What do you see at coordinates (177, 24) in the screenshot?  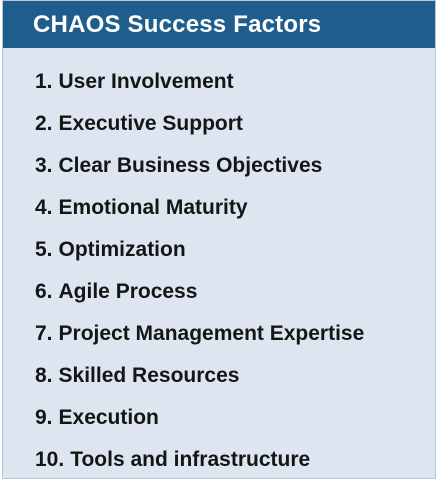 I see `panel-title: CHAOS Success Factors` at bounding box center [177, 24].